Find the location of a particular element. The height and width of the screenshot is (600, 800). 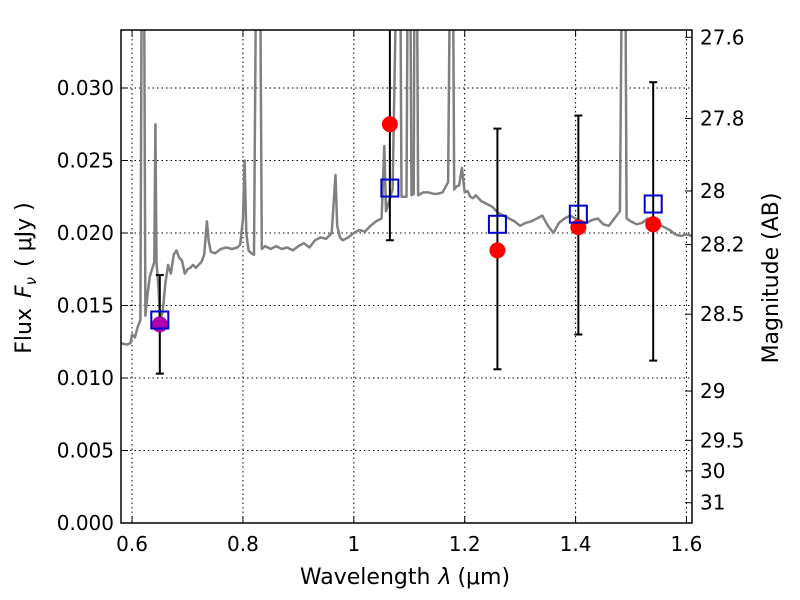

x-tick-label: 0.8 is located at coordinates (243, 544).